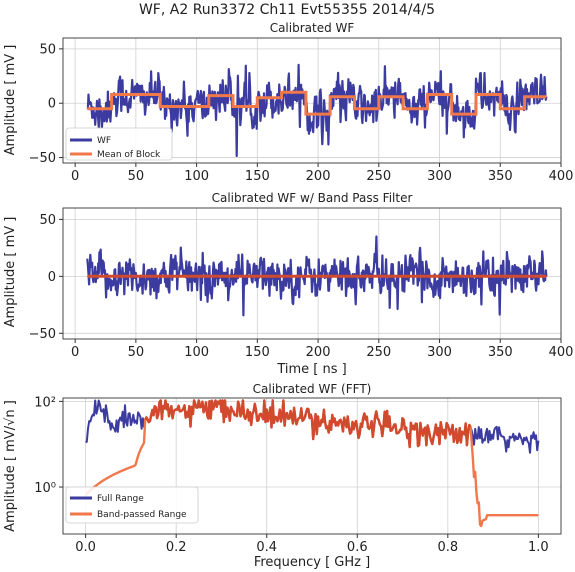 The width and height of the screenshot is (575, 572). I want to click on panel2-xtick-label: 350, so click(500, 352).